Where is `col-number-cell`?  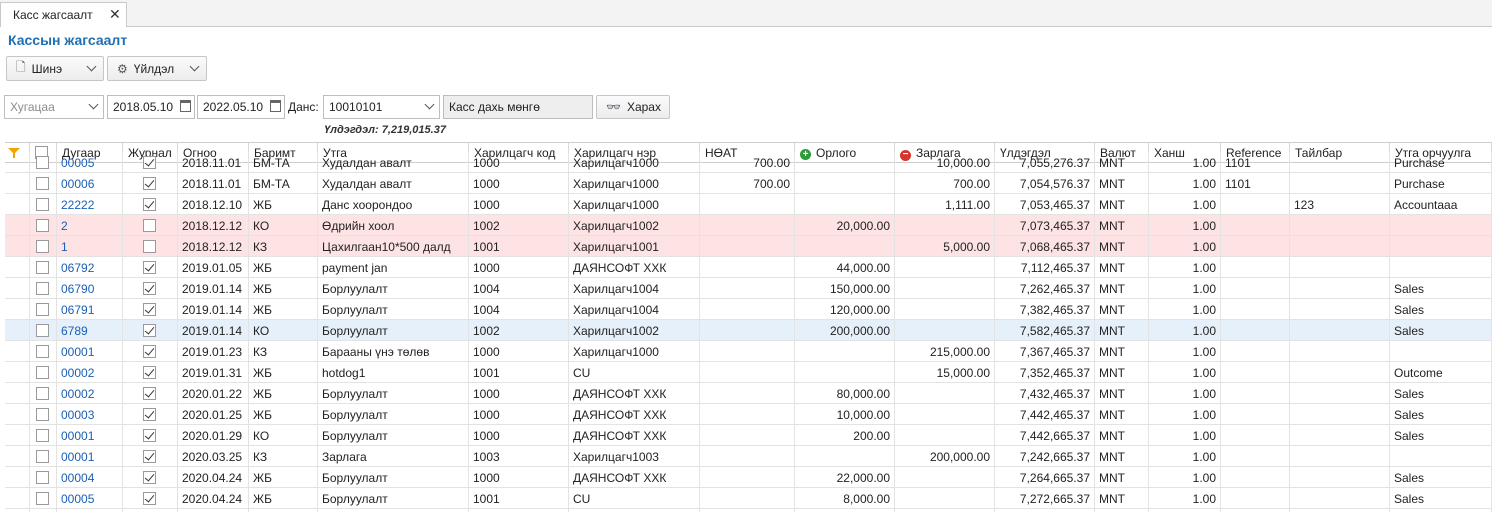
col-number-cell is located at coordinates (90, 510).